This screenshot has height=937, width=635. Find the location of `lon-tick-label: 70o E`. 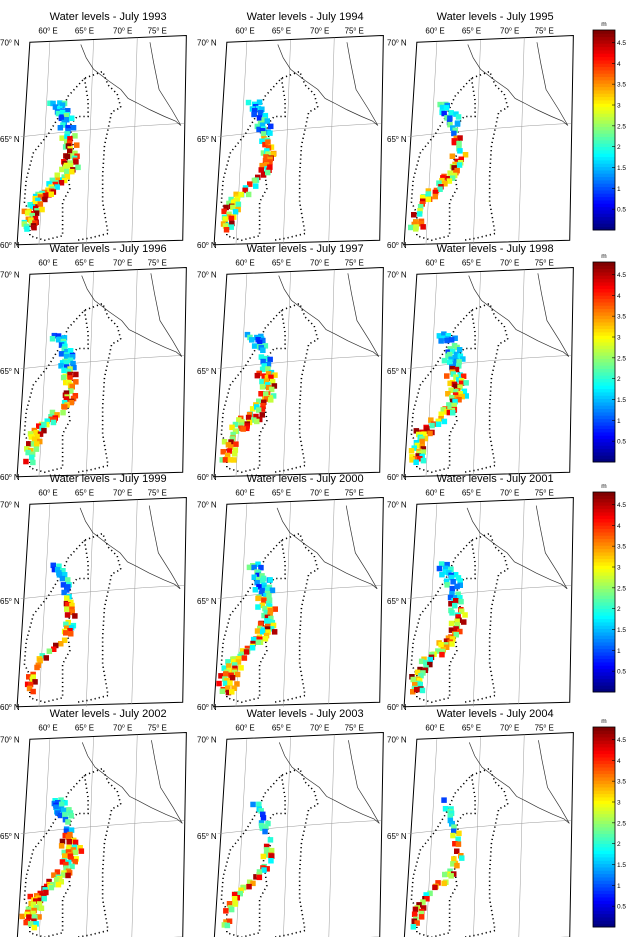

lon-tick-label: 70o E is located at coordinates (509, 31).